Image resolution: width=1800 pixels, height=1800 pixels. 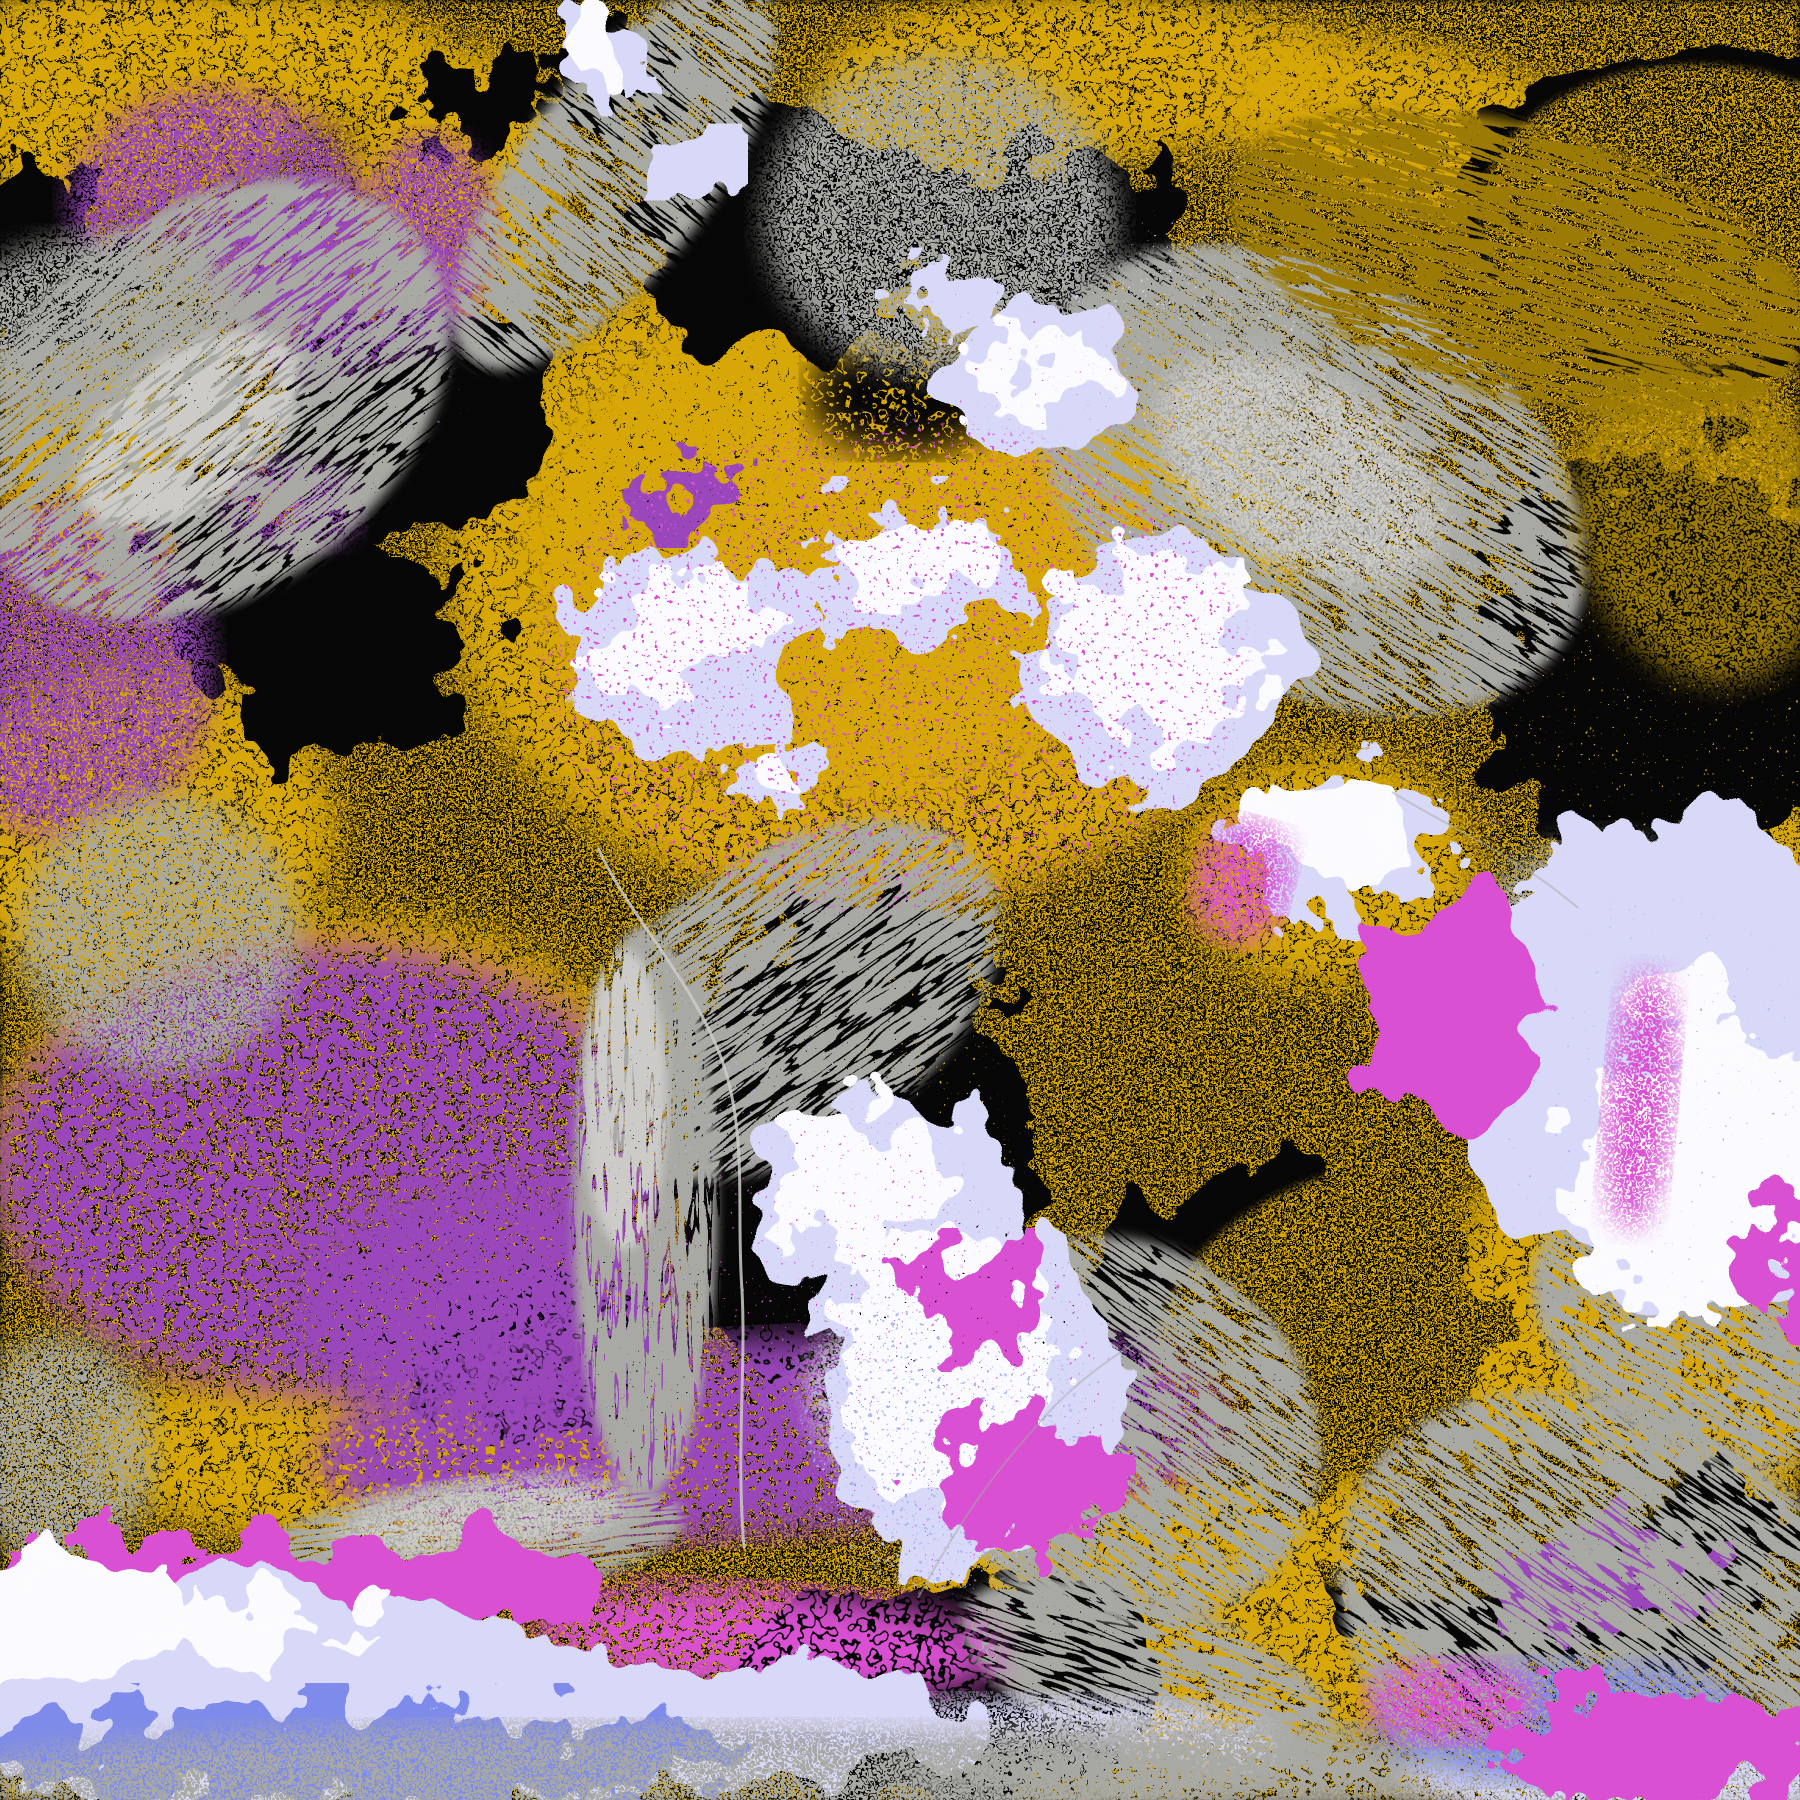 What do you see at coordinates (1242, 882) in the screenshot?
I see `magenta-streak-central-east` at bounding box center [1242, 882].